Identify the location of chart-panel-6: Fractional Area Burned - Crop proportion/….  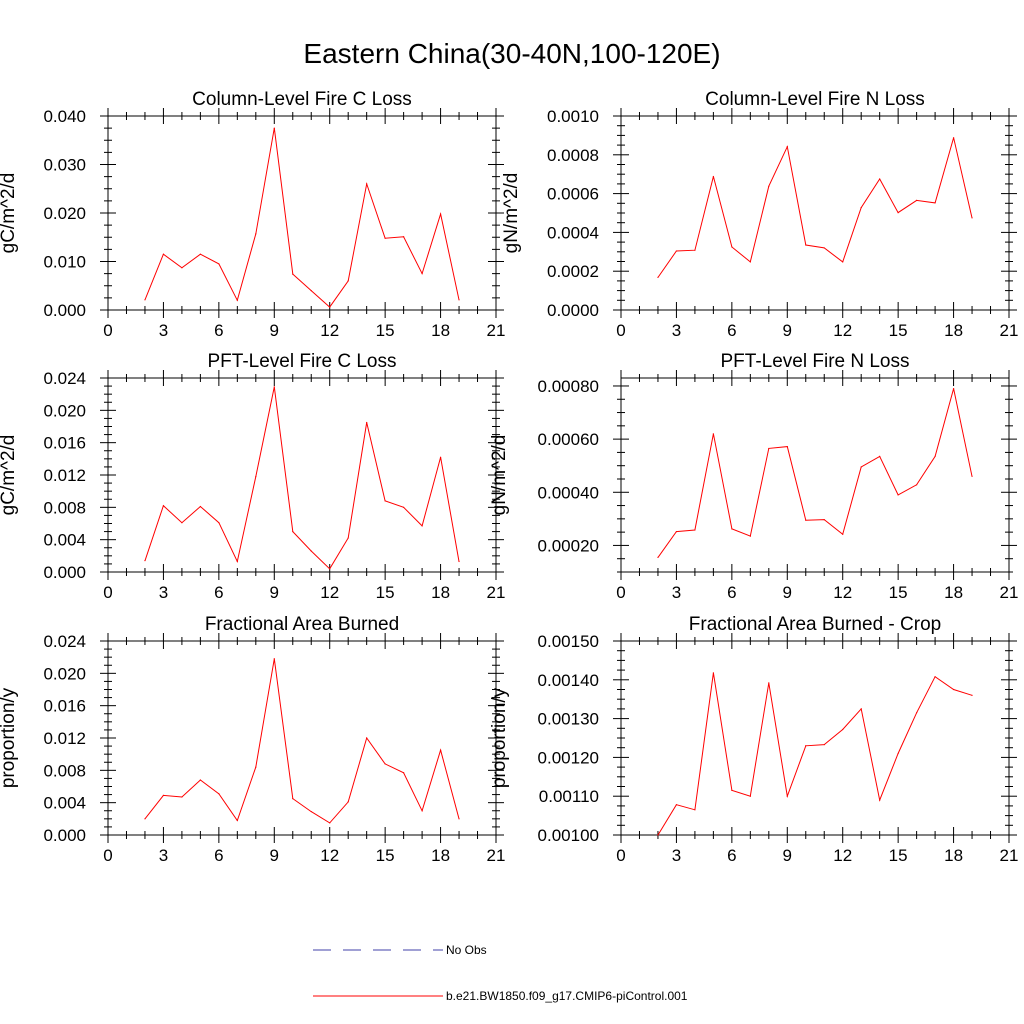
(753, 739).